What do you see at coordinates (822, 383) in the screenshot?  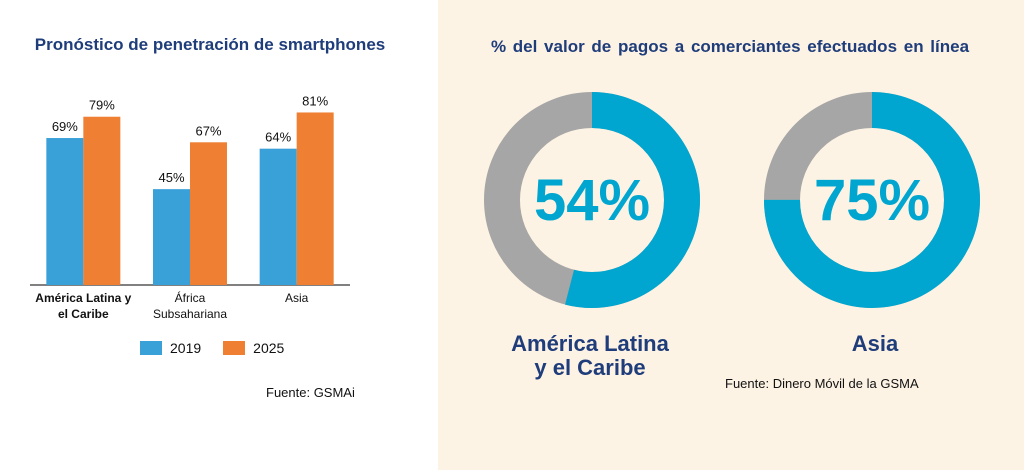 I see `donut-chart-source: Fuente: Dinero Móvil de la GSMA` at bounding box center [822, 383].